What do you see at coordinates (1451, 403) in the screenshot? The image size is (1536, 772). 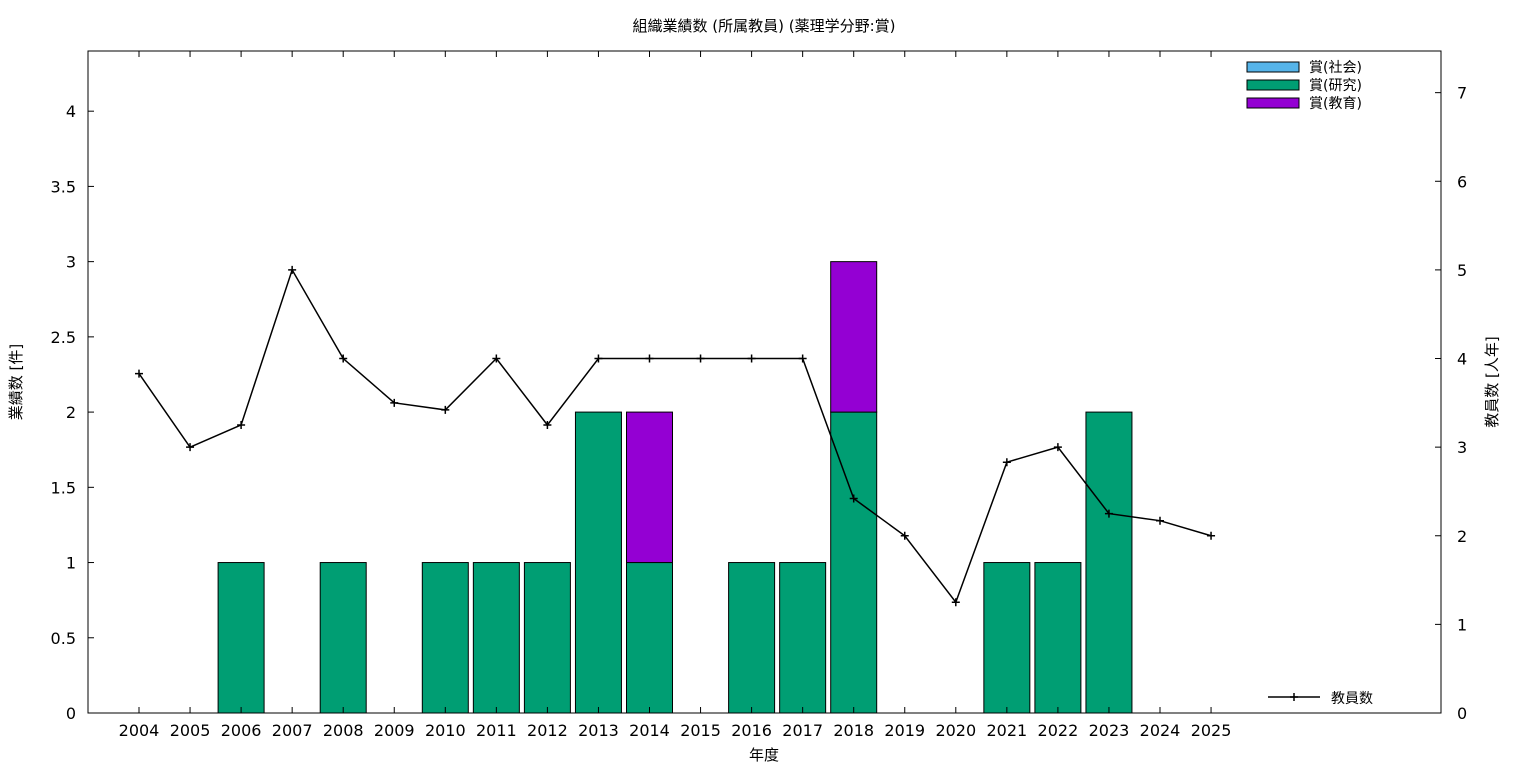 I see `y-axis-right: 0 1 2 3 4 5 6 7` at bounding box center [1451, 403].